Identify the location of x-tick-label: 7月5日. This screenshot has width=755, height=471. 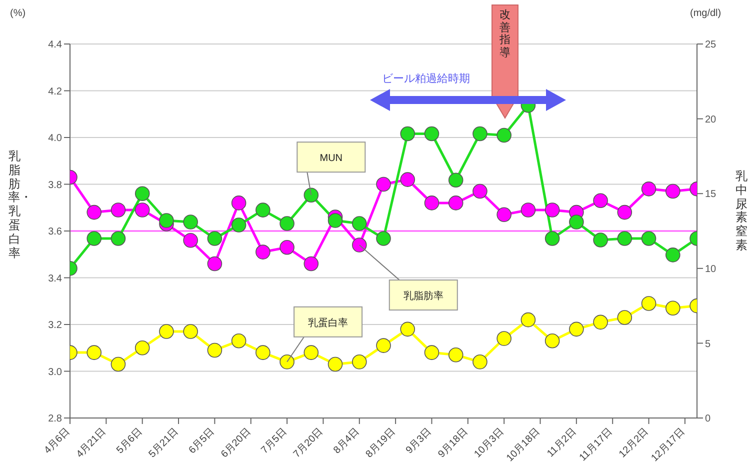
(274, 441).